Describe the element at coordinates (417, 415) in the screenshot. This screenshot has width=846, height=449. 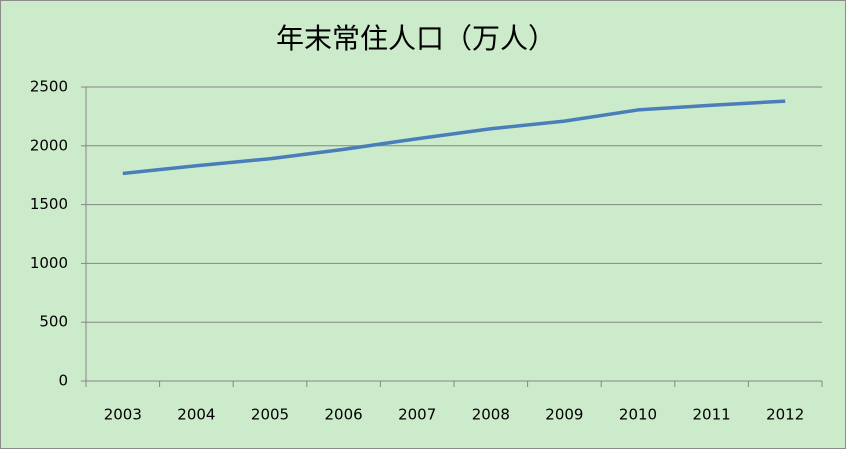
I see `x-tick-label: 2007` at that location.